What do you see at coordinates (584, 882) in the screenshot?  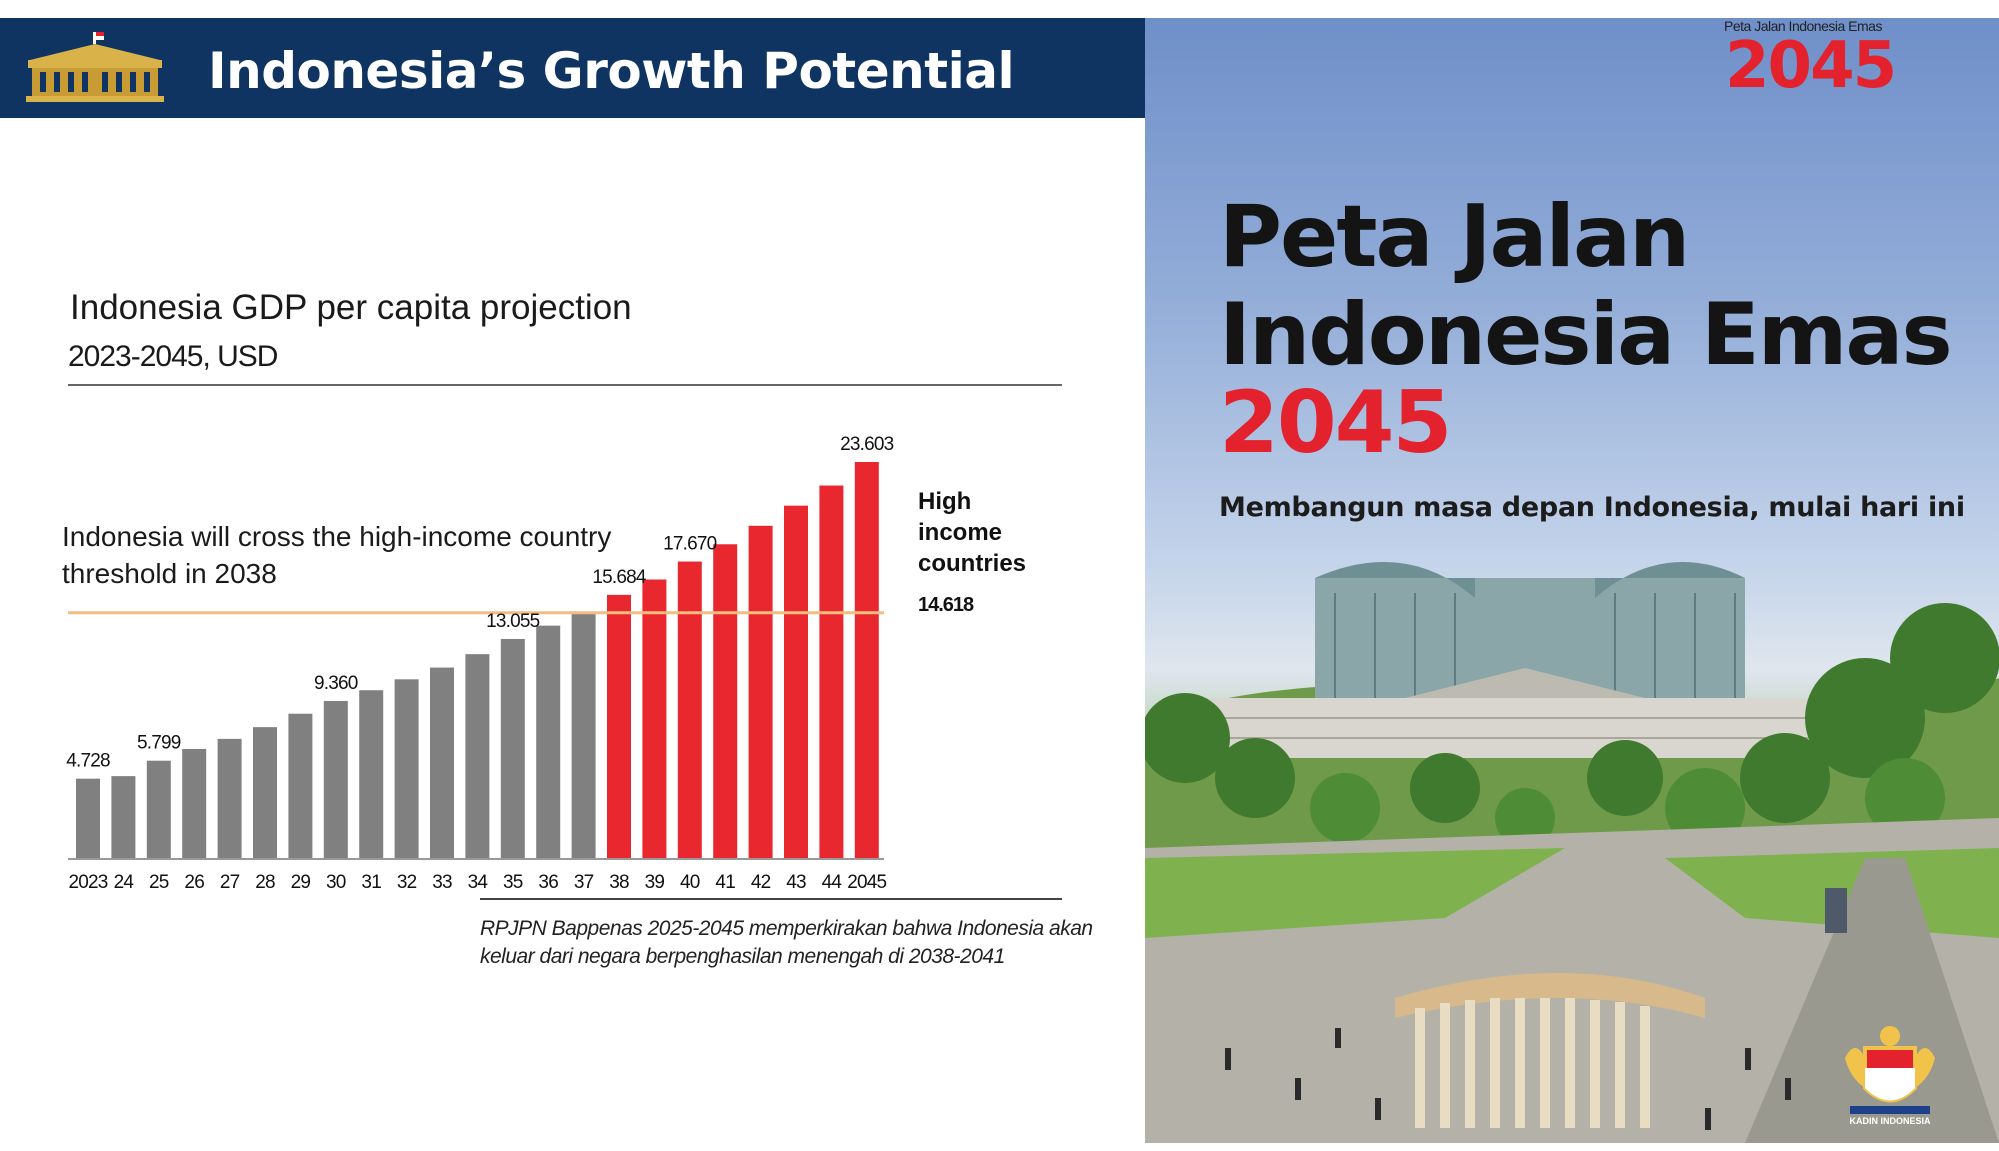 I see `x-tick-label: 37` at bounding box center [584, 882].